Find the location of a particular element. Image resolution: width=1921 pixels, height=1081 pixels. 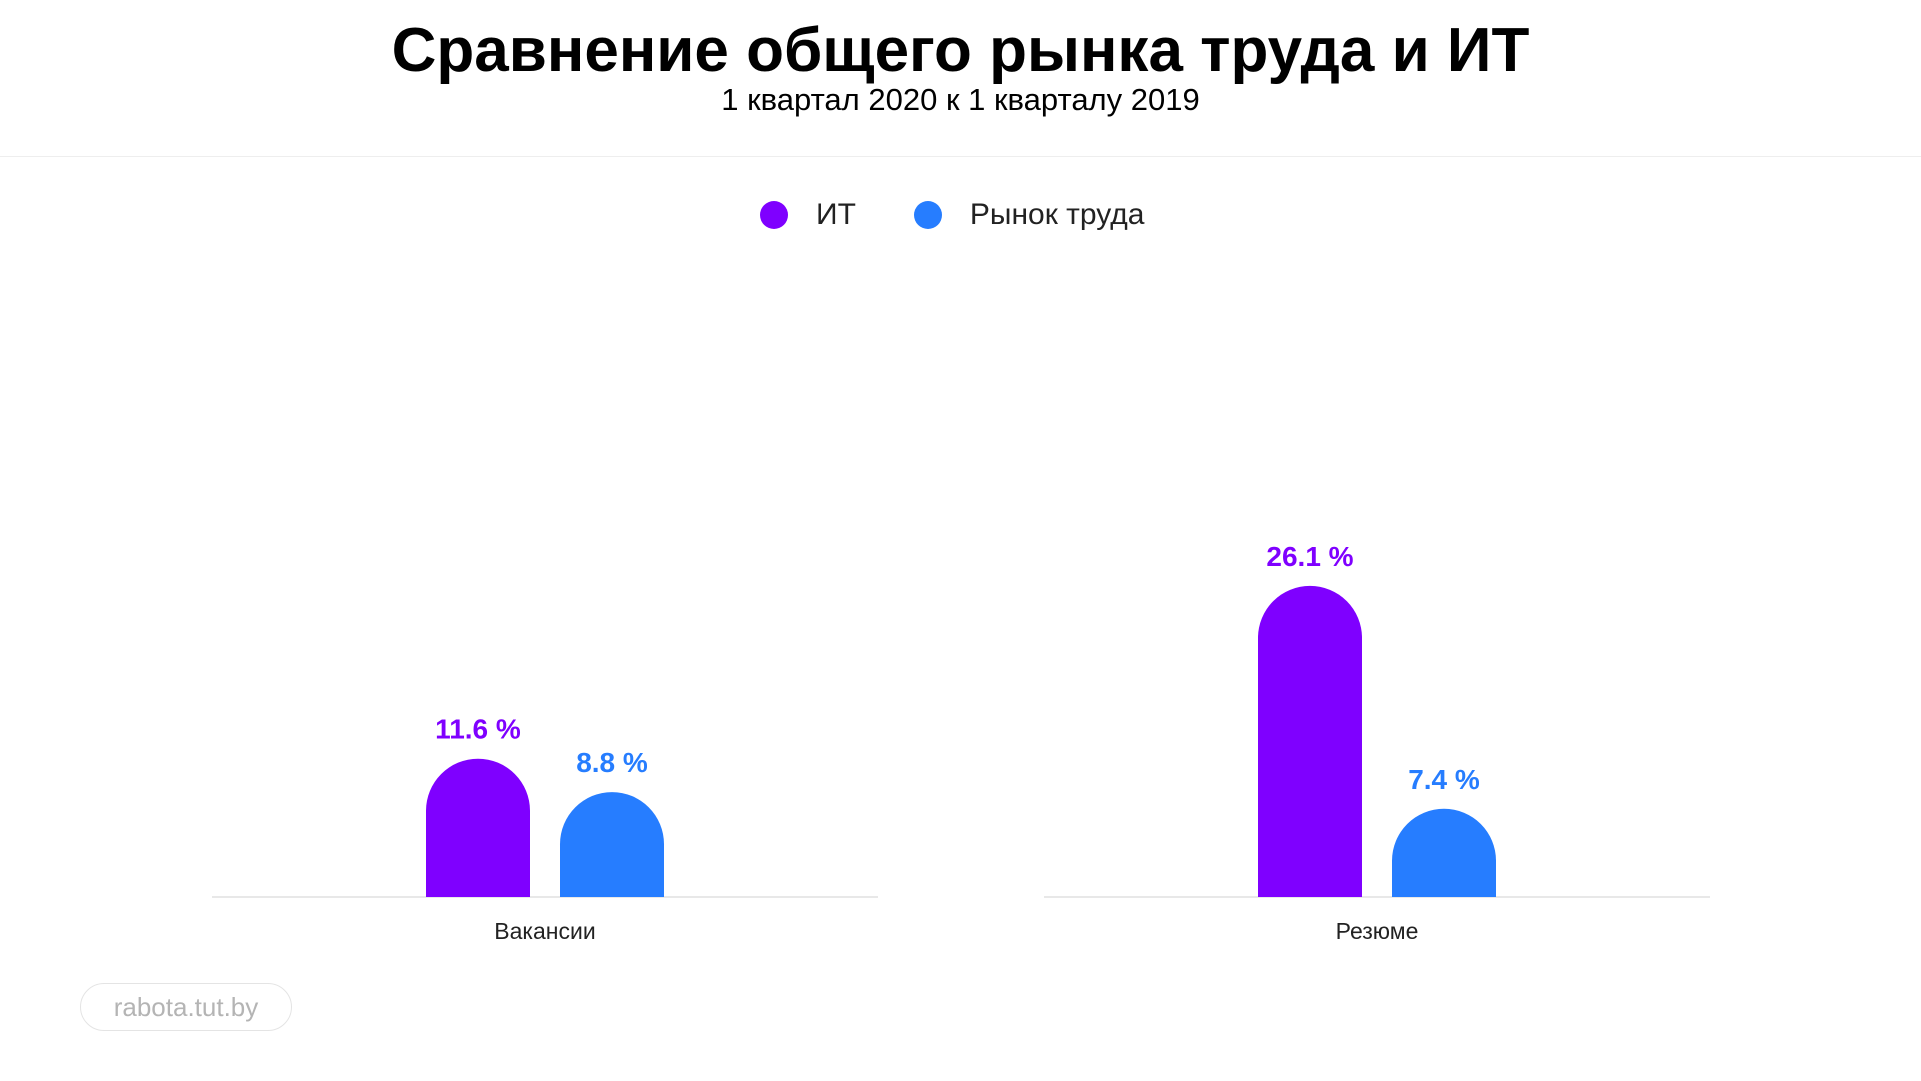

chart-subtitle: 1 квартал 2020 к 1 кварталу 2019 is located at coordinates (960, 99).